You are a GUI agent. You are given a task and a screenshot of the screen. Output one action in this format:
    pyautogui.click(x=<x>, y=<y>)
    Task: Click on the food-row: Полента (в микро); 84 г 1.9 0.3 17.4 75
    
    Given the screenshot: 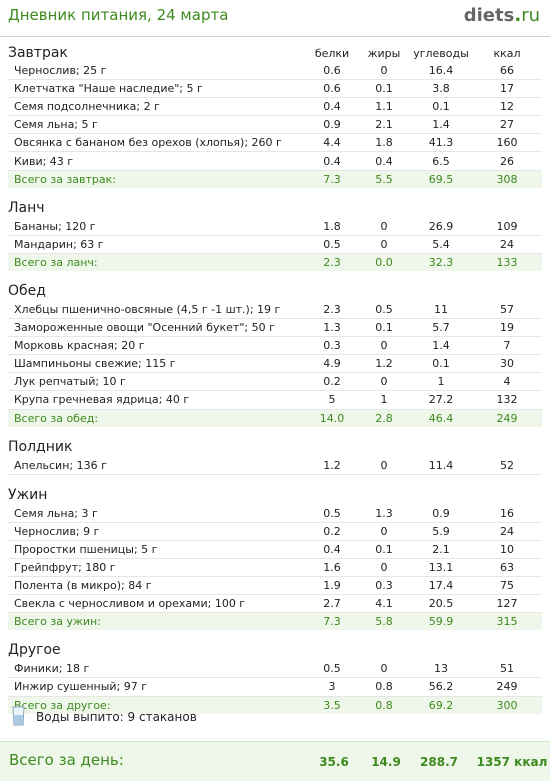 What is the action you would take?
    pyautogui.click(x=275, y=586)
    